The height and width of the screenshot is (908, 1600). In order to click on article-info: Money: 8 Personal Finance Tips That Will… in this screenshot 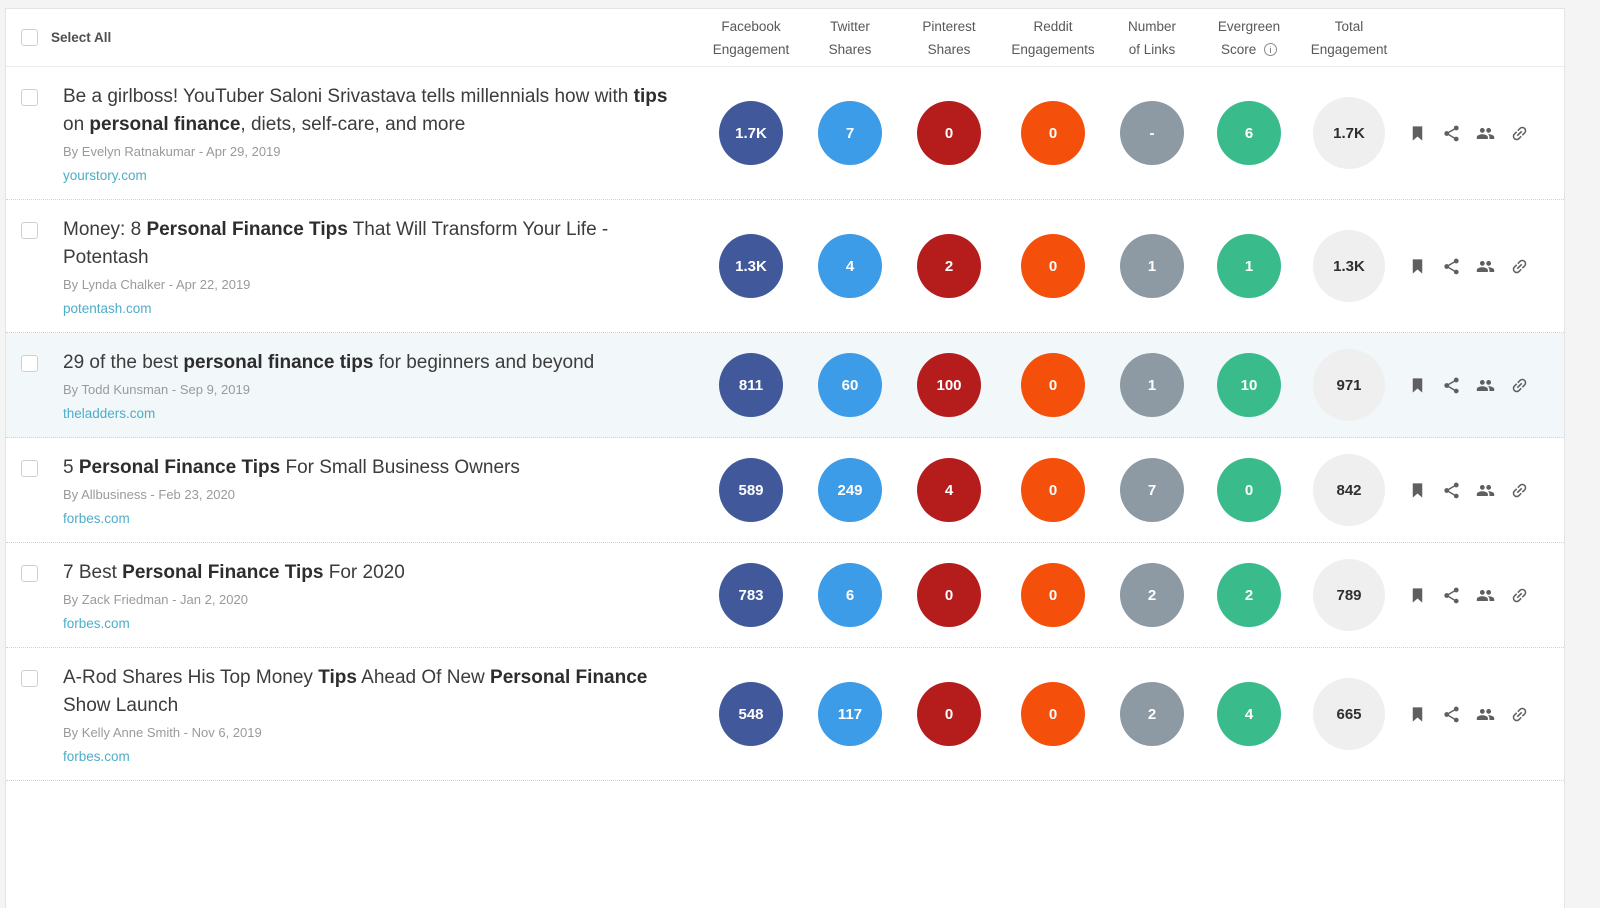, I will do `click(352, 266)`.